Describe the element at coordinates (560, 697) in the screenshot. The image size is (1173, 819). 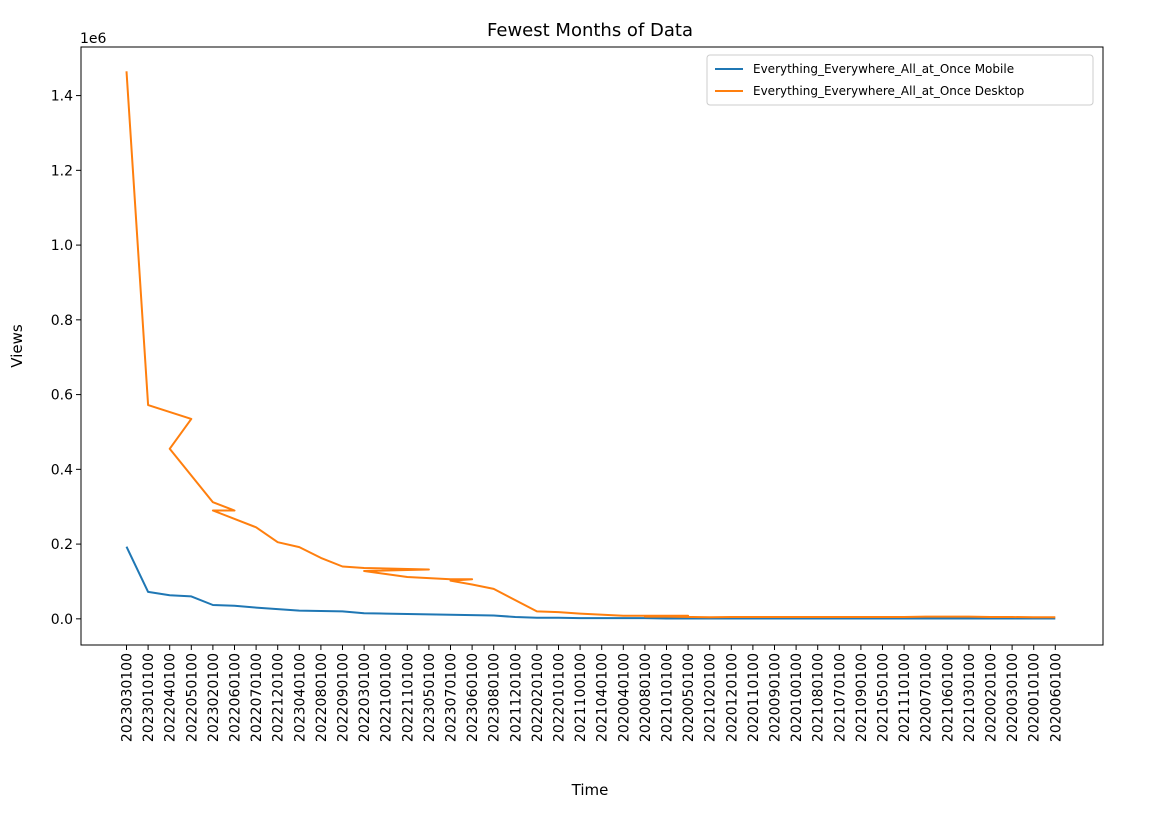
I see `x-tick-label: 2022010100` at that location.